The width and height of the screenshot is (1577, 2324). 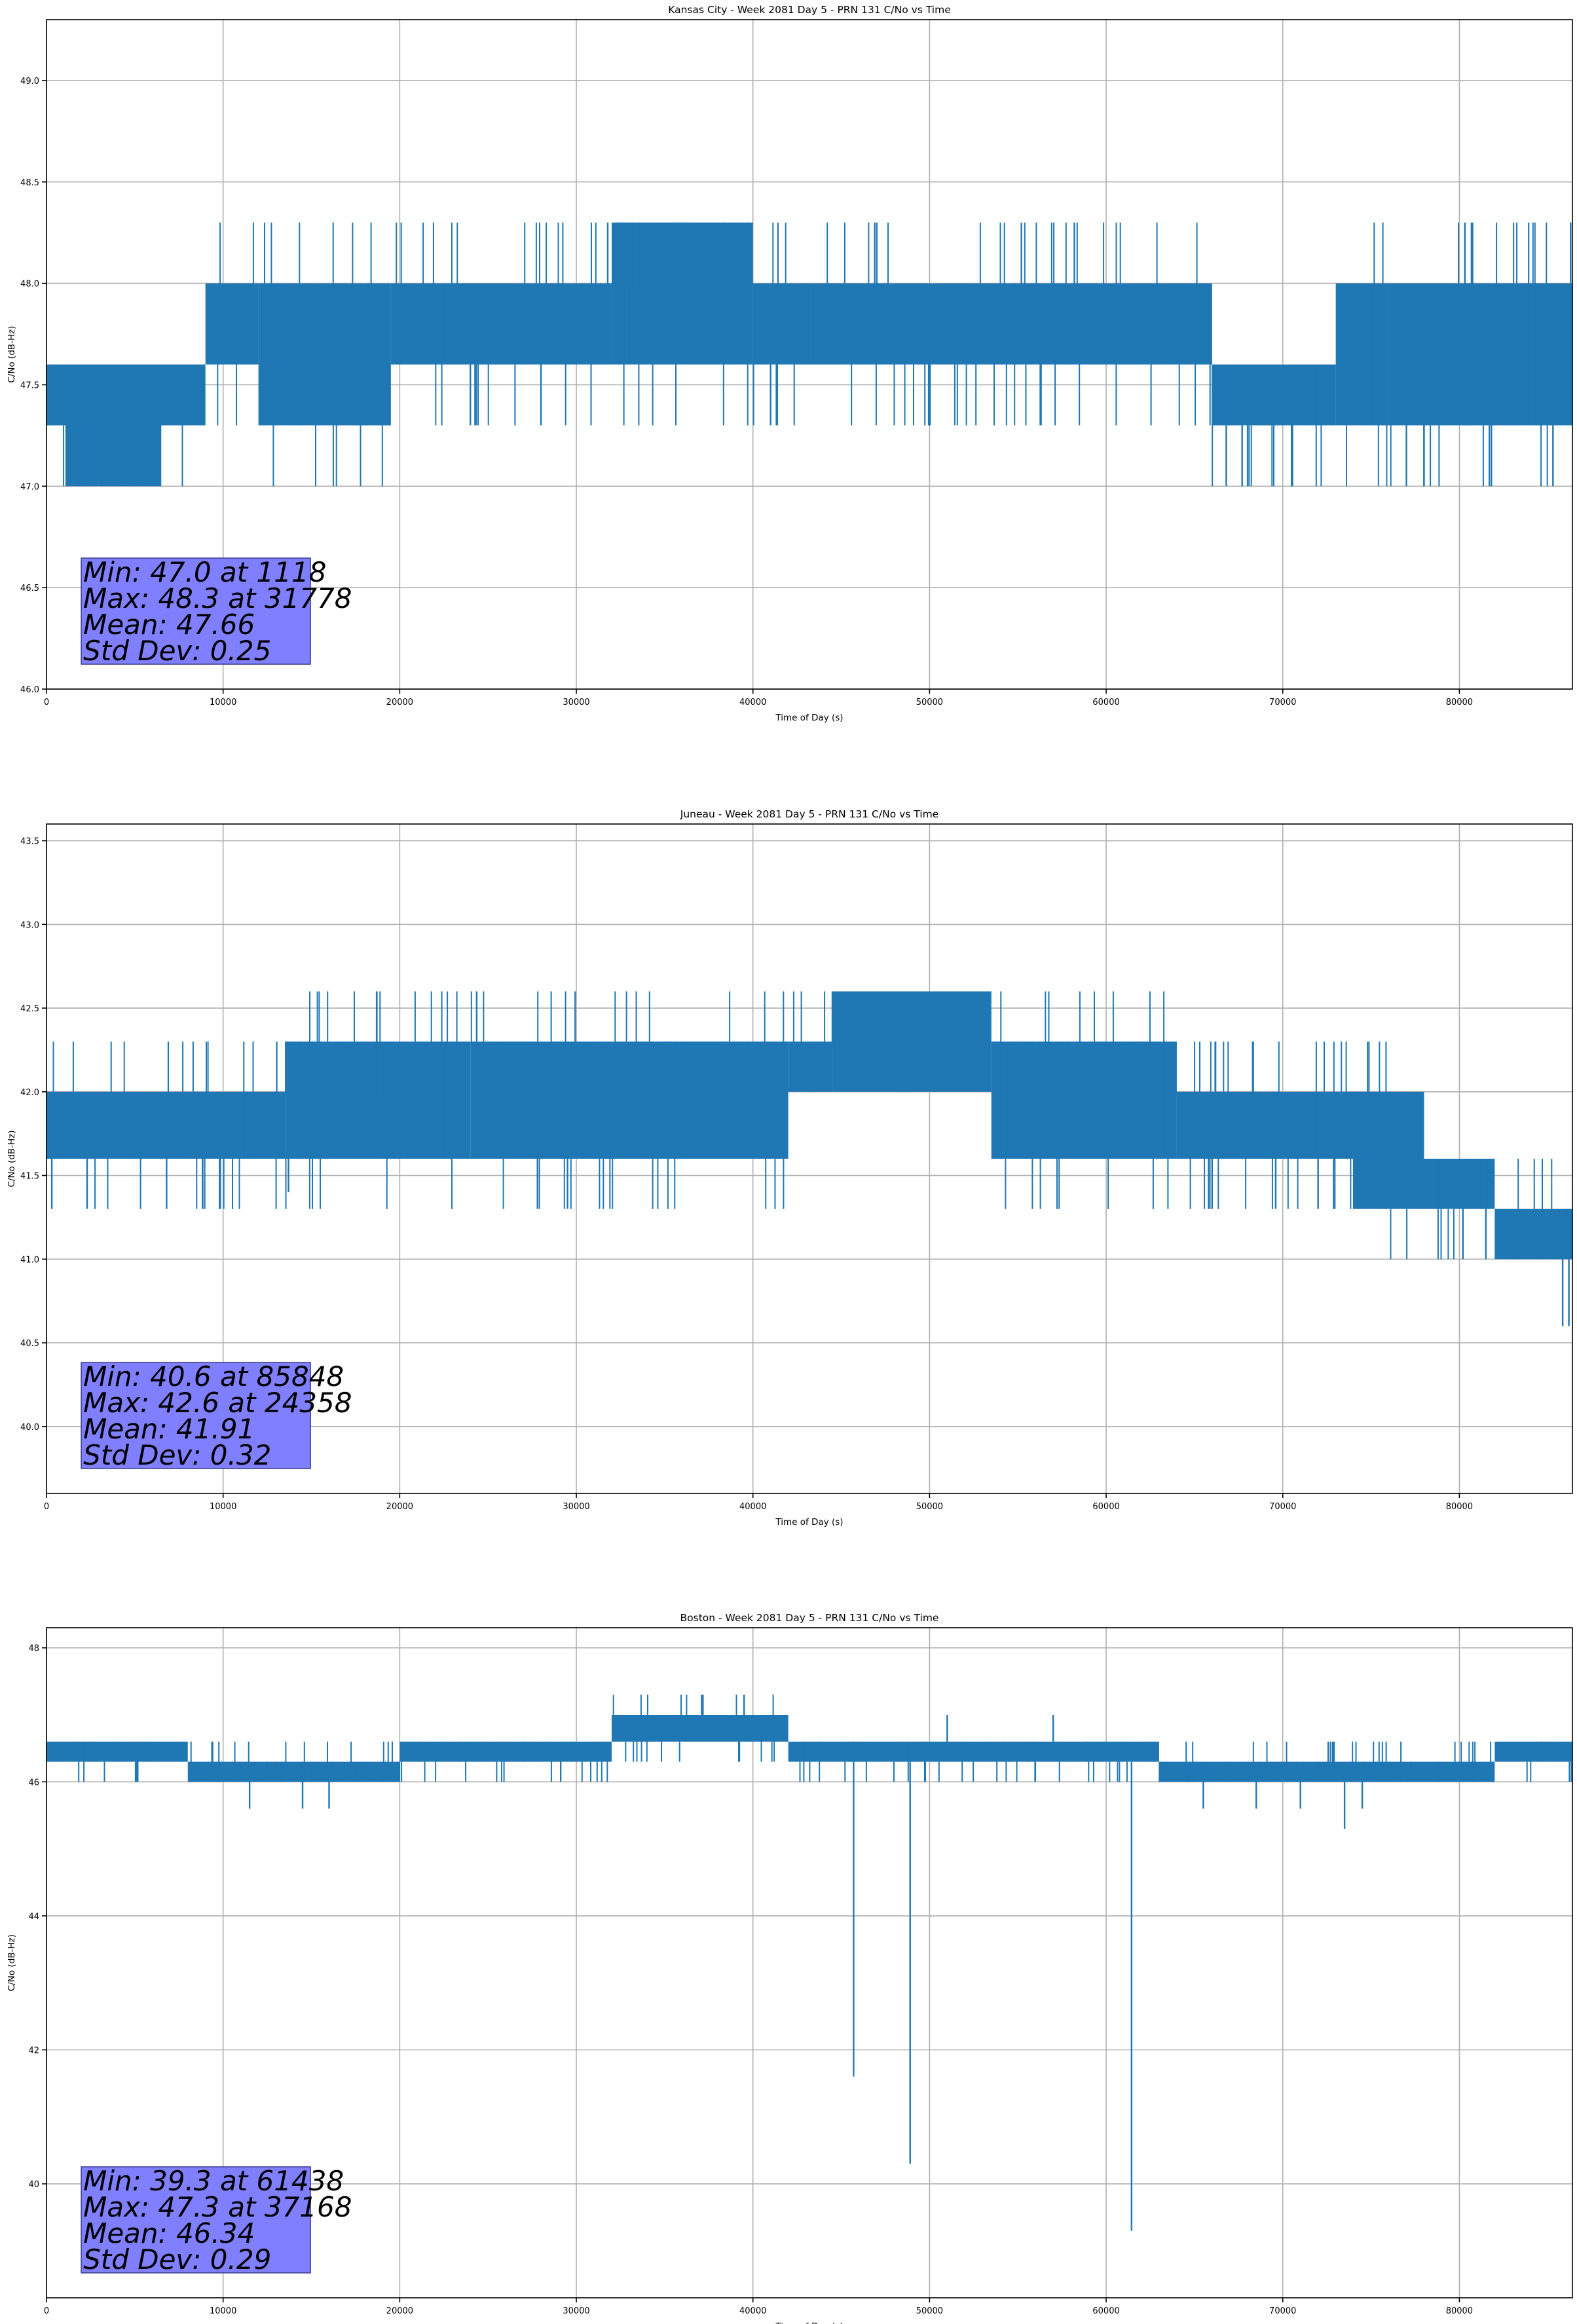 I want to click on y-tick-label: 42.0, so click(x=29, y=1093).